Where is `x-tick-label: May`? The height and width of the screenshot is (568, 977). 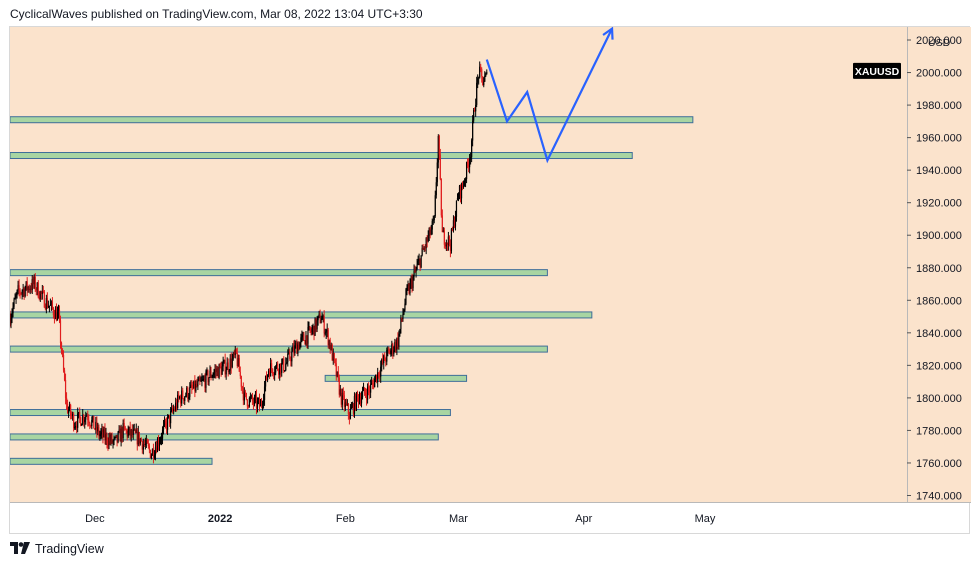
x-tick-label: May is located at coordinates (705, 519).